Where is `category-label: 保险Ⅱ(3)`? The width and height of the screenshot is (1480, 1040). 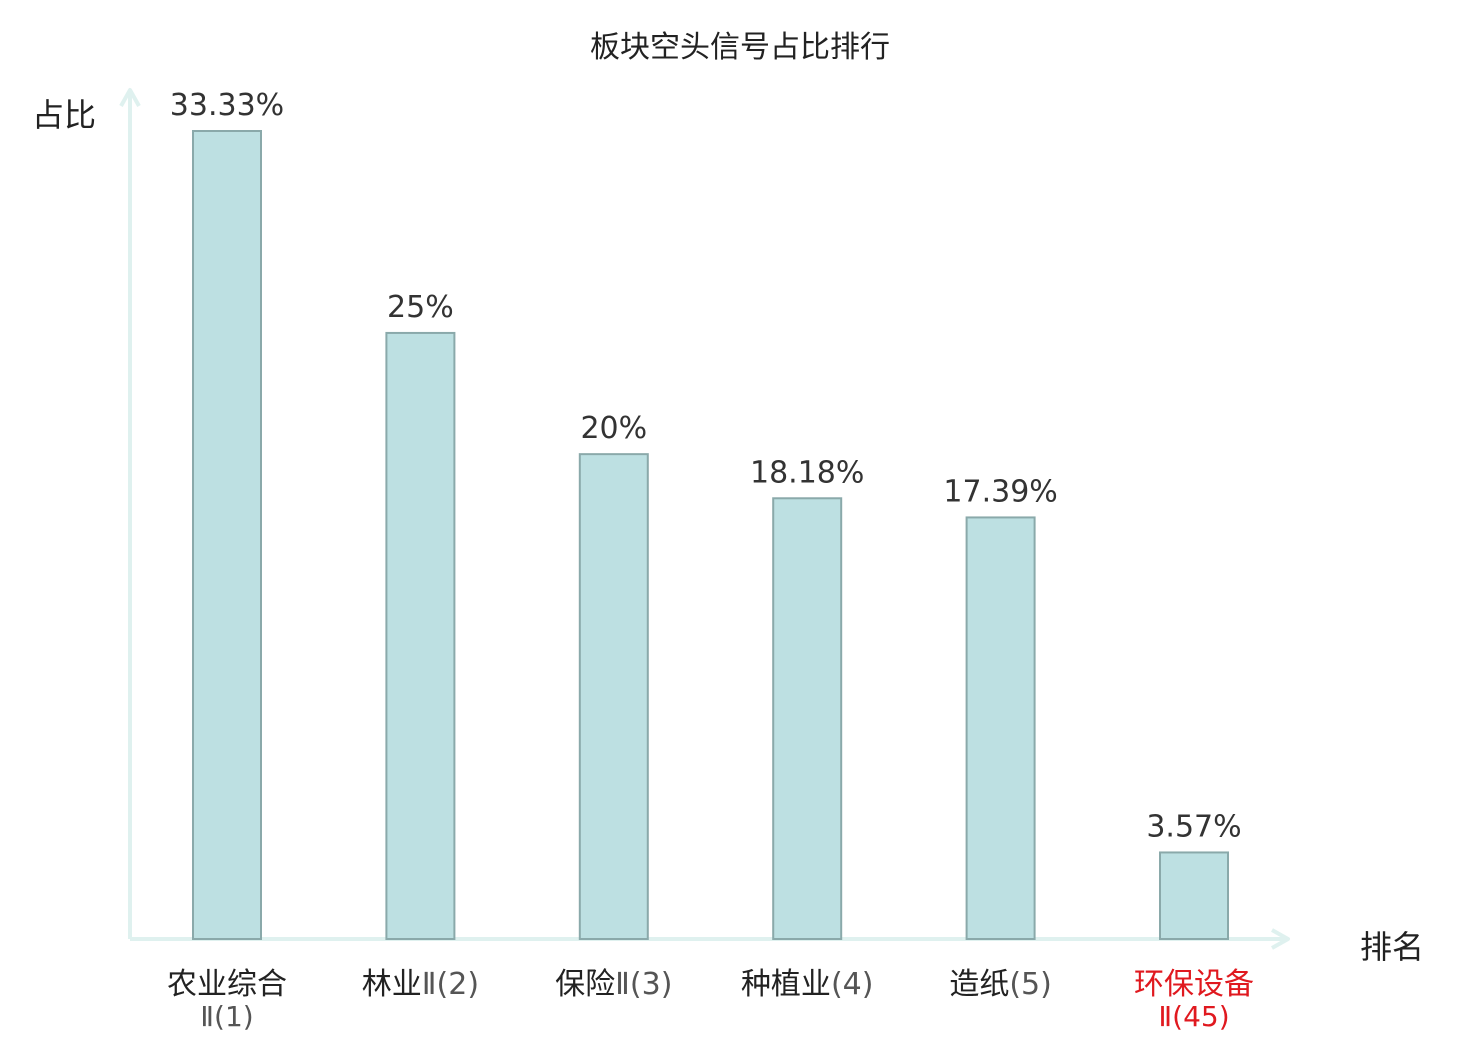 category-label: 保险Ⅱ(3) is located at coordinates (613, 984).